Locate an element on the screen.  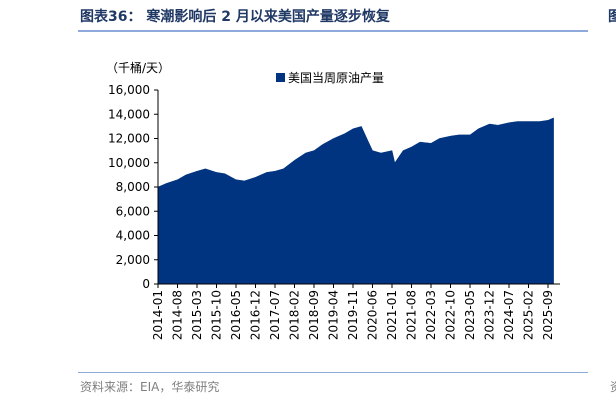
x-tick-label: 2017-07 is located at coordinates (275, 315).